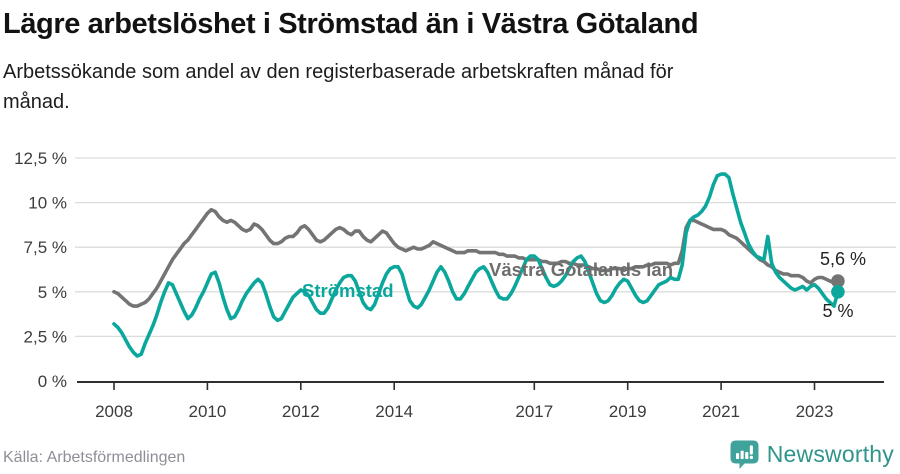 The image size is (900, 474). I want to click on y-axis-label: 12,5 %, so click(40, 158).